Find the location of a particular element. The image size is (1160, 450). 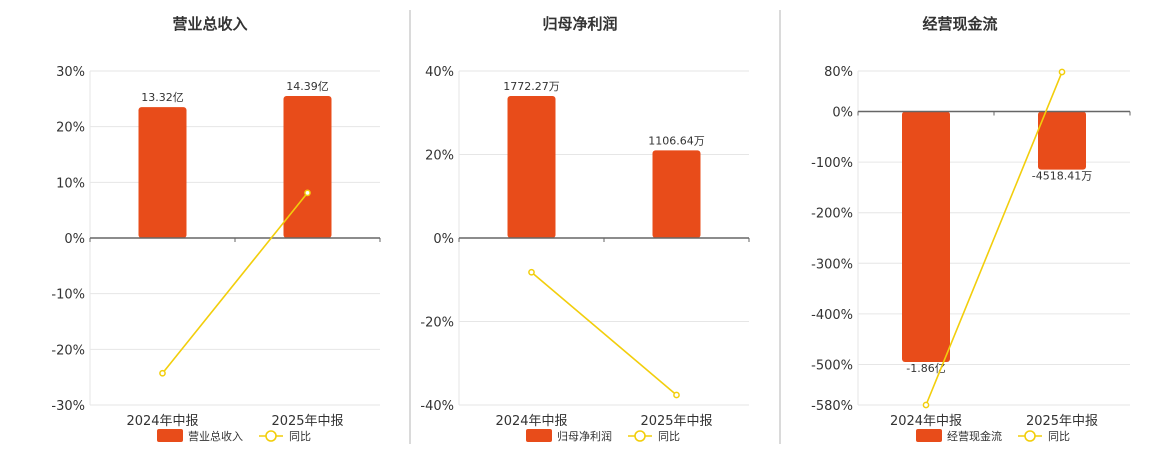

bar-value-label: 1772.27万 is located at coordinates (531, 86).